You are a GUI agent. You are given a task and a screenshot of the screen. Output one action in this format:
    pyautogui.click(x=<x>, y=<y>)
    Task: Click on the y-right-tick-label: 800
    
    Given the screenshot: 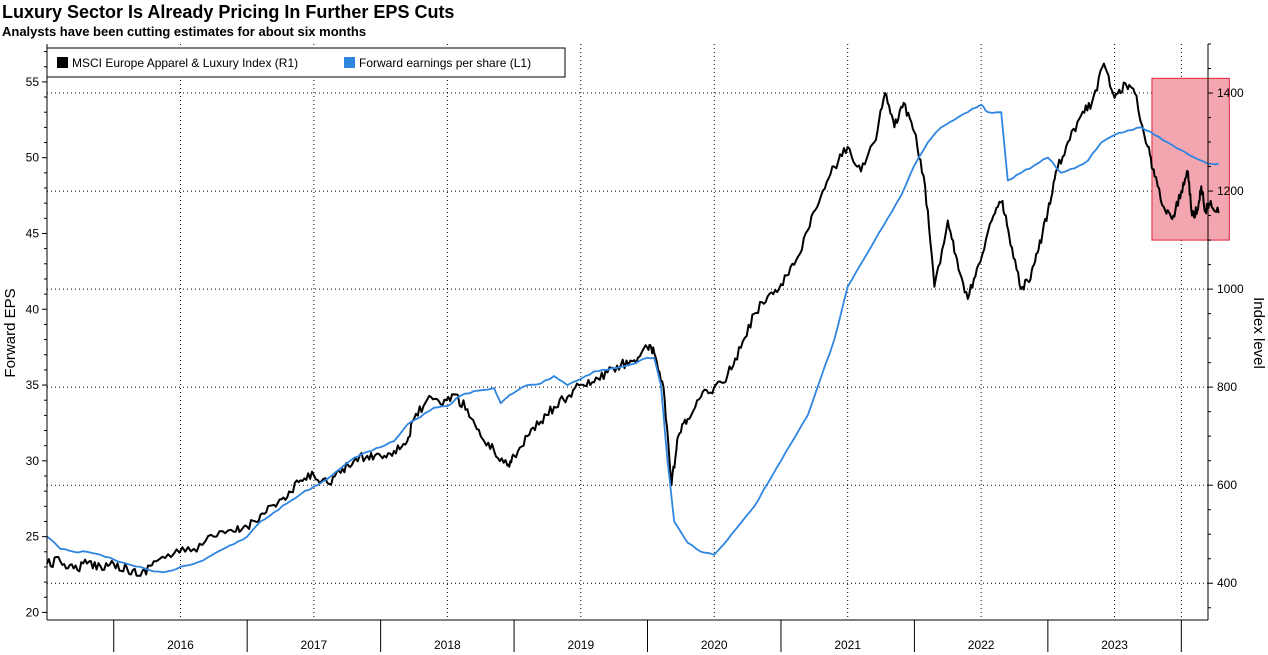 What is the action you would take?
    pyautogui.click(x=1227, y=387)
    